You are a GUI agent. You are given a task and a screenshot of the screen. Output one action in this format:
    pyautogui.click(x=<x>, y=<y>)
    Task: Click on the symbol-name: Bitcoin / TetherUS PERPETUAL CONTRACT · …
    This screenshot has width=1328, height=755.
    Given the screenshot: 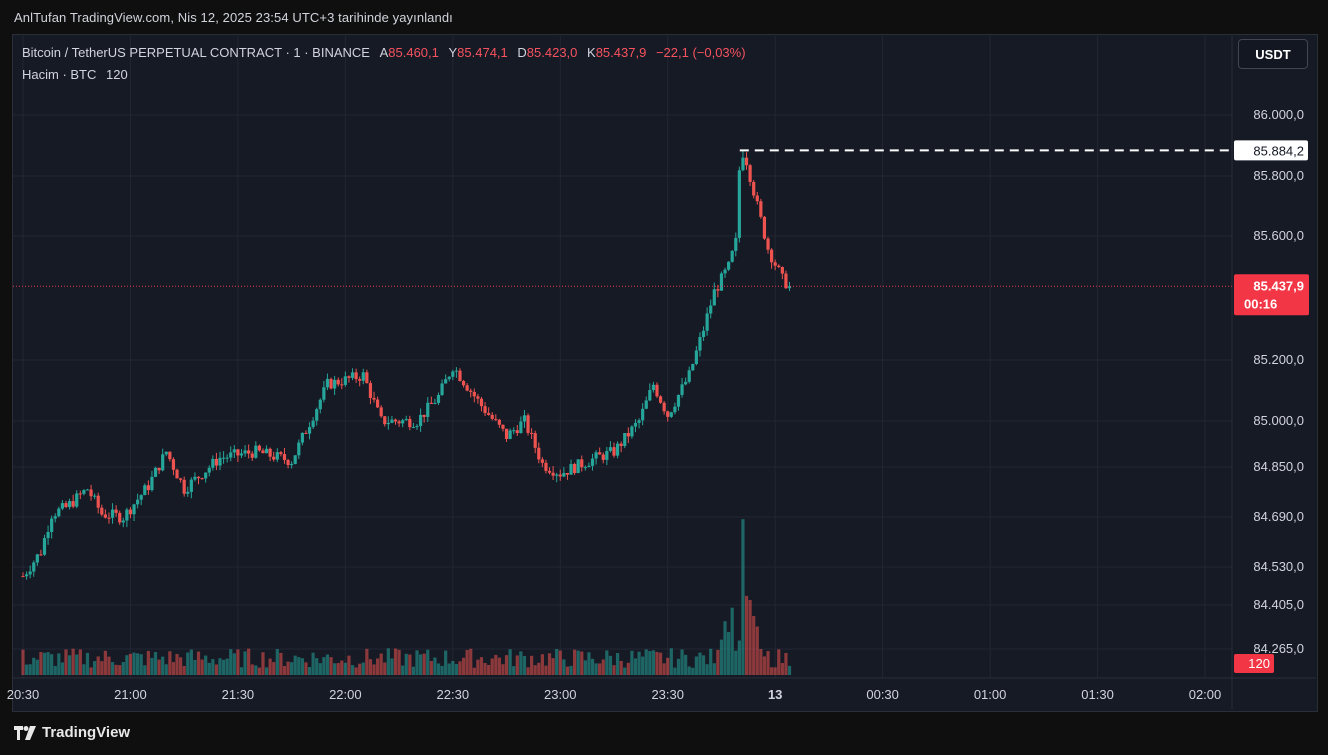 What is the action you would take?
    pyautogui.click(x=196, y=52)
    